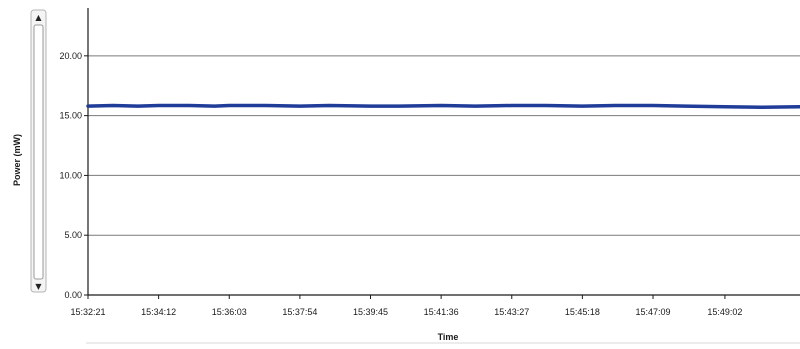  I want to click on x-tick-label-3: 15:37:54, so click(299, 312).